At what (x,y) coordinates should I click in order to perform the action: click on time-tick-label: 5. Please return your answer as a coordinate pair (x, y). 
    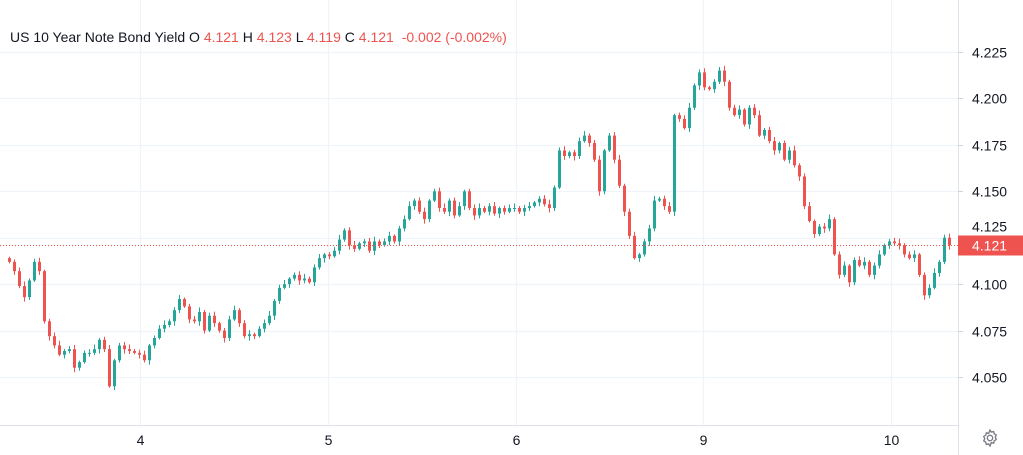
    Looking at the image, I should click on (329, 440).